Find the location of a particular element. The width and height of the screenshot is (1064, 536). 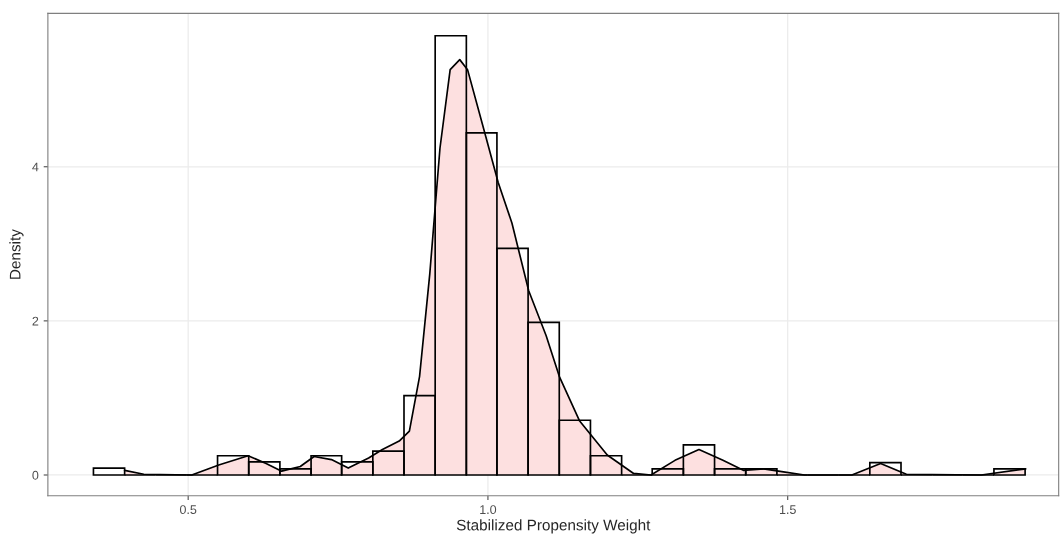

x-tick-label: 0.5 is located at coordinates (188, 510).